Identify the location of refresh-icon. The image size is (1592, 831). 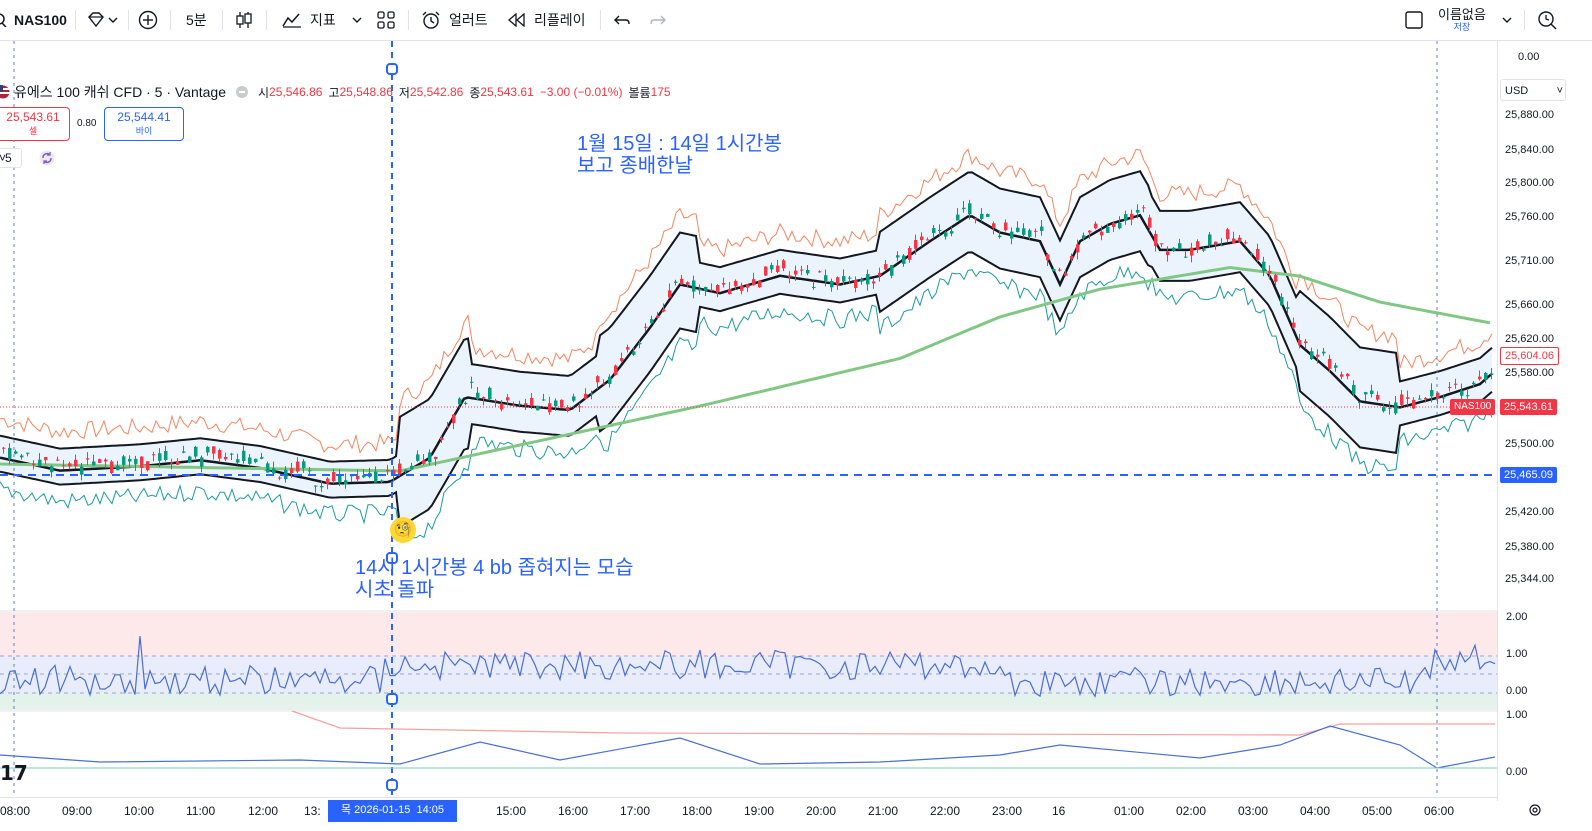
(47, 160).